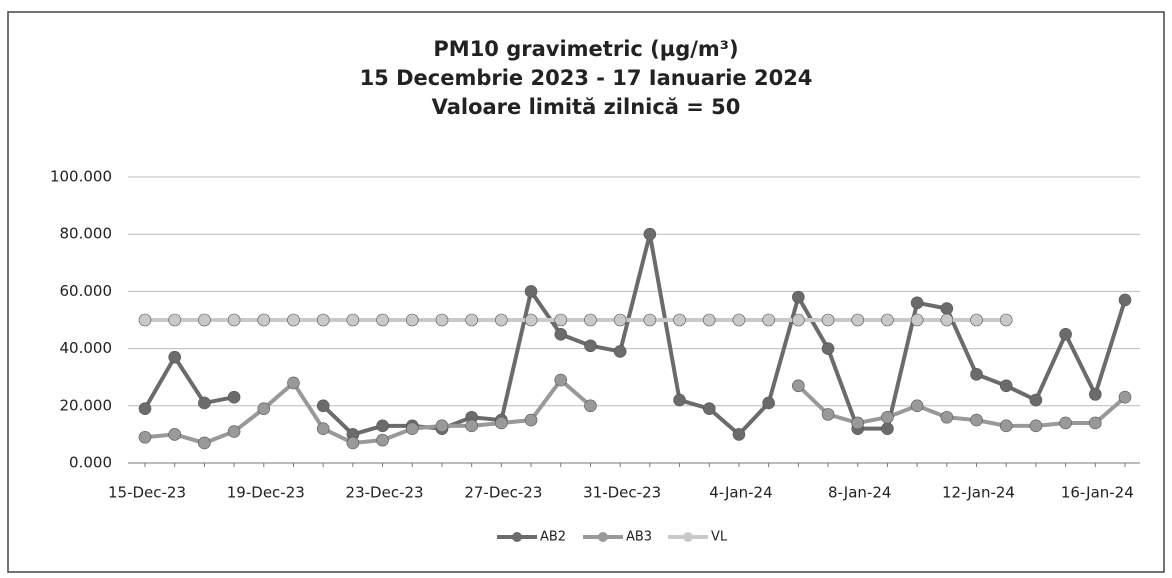  Describe the element at coordinates (585, 49) in the screenshot. I see `chart-title: PM10 gravimetric (µg/m³)` at that location.